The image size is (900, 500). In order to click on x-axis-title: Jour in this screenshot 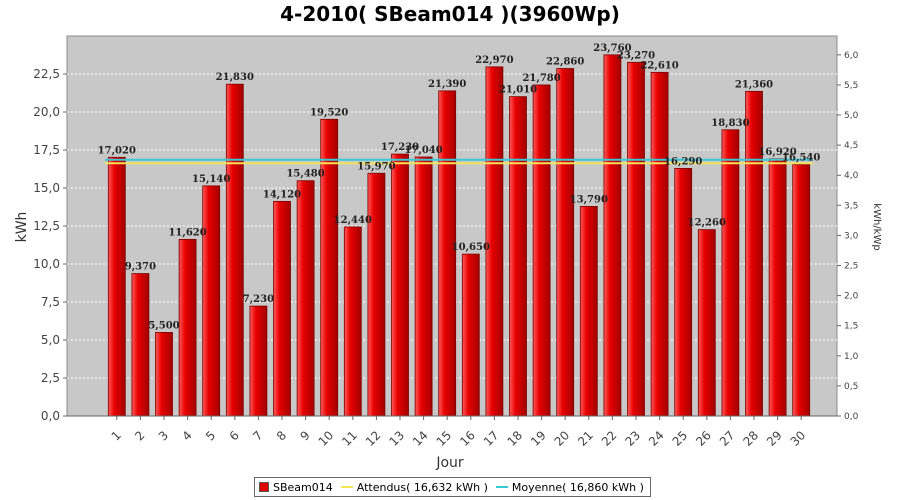, I will do `click(449, 463)`.